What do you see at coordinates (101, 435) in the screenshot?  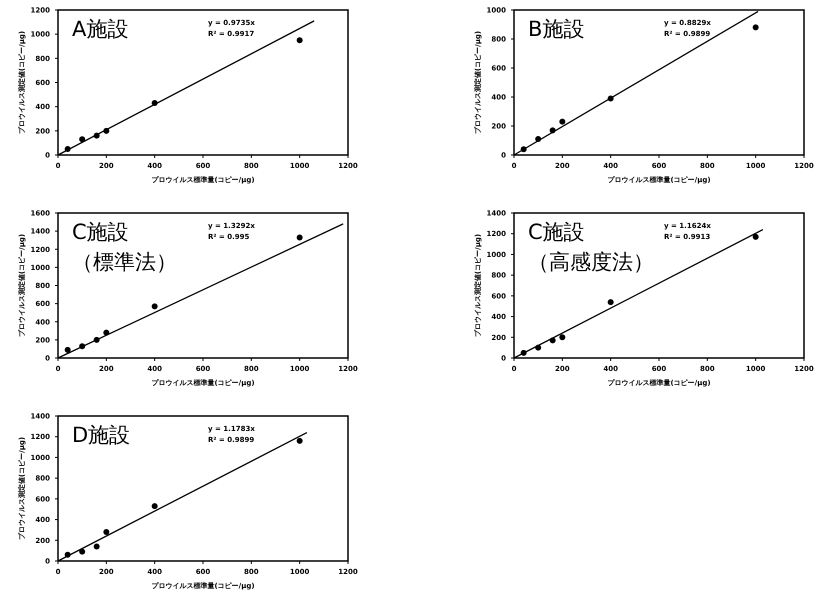 I see `chart-title: D施設` at bounding box center [101, 435].